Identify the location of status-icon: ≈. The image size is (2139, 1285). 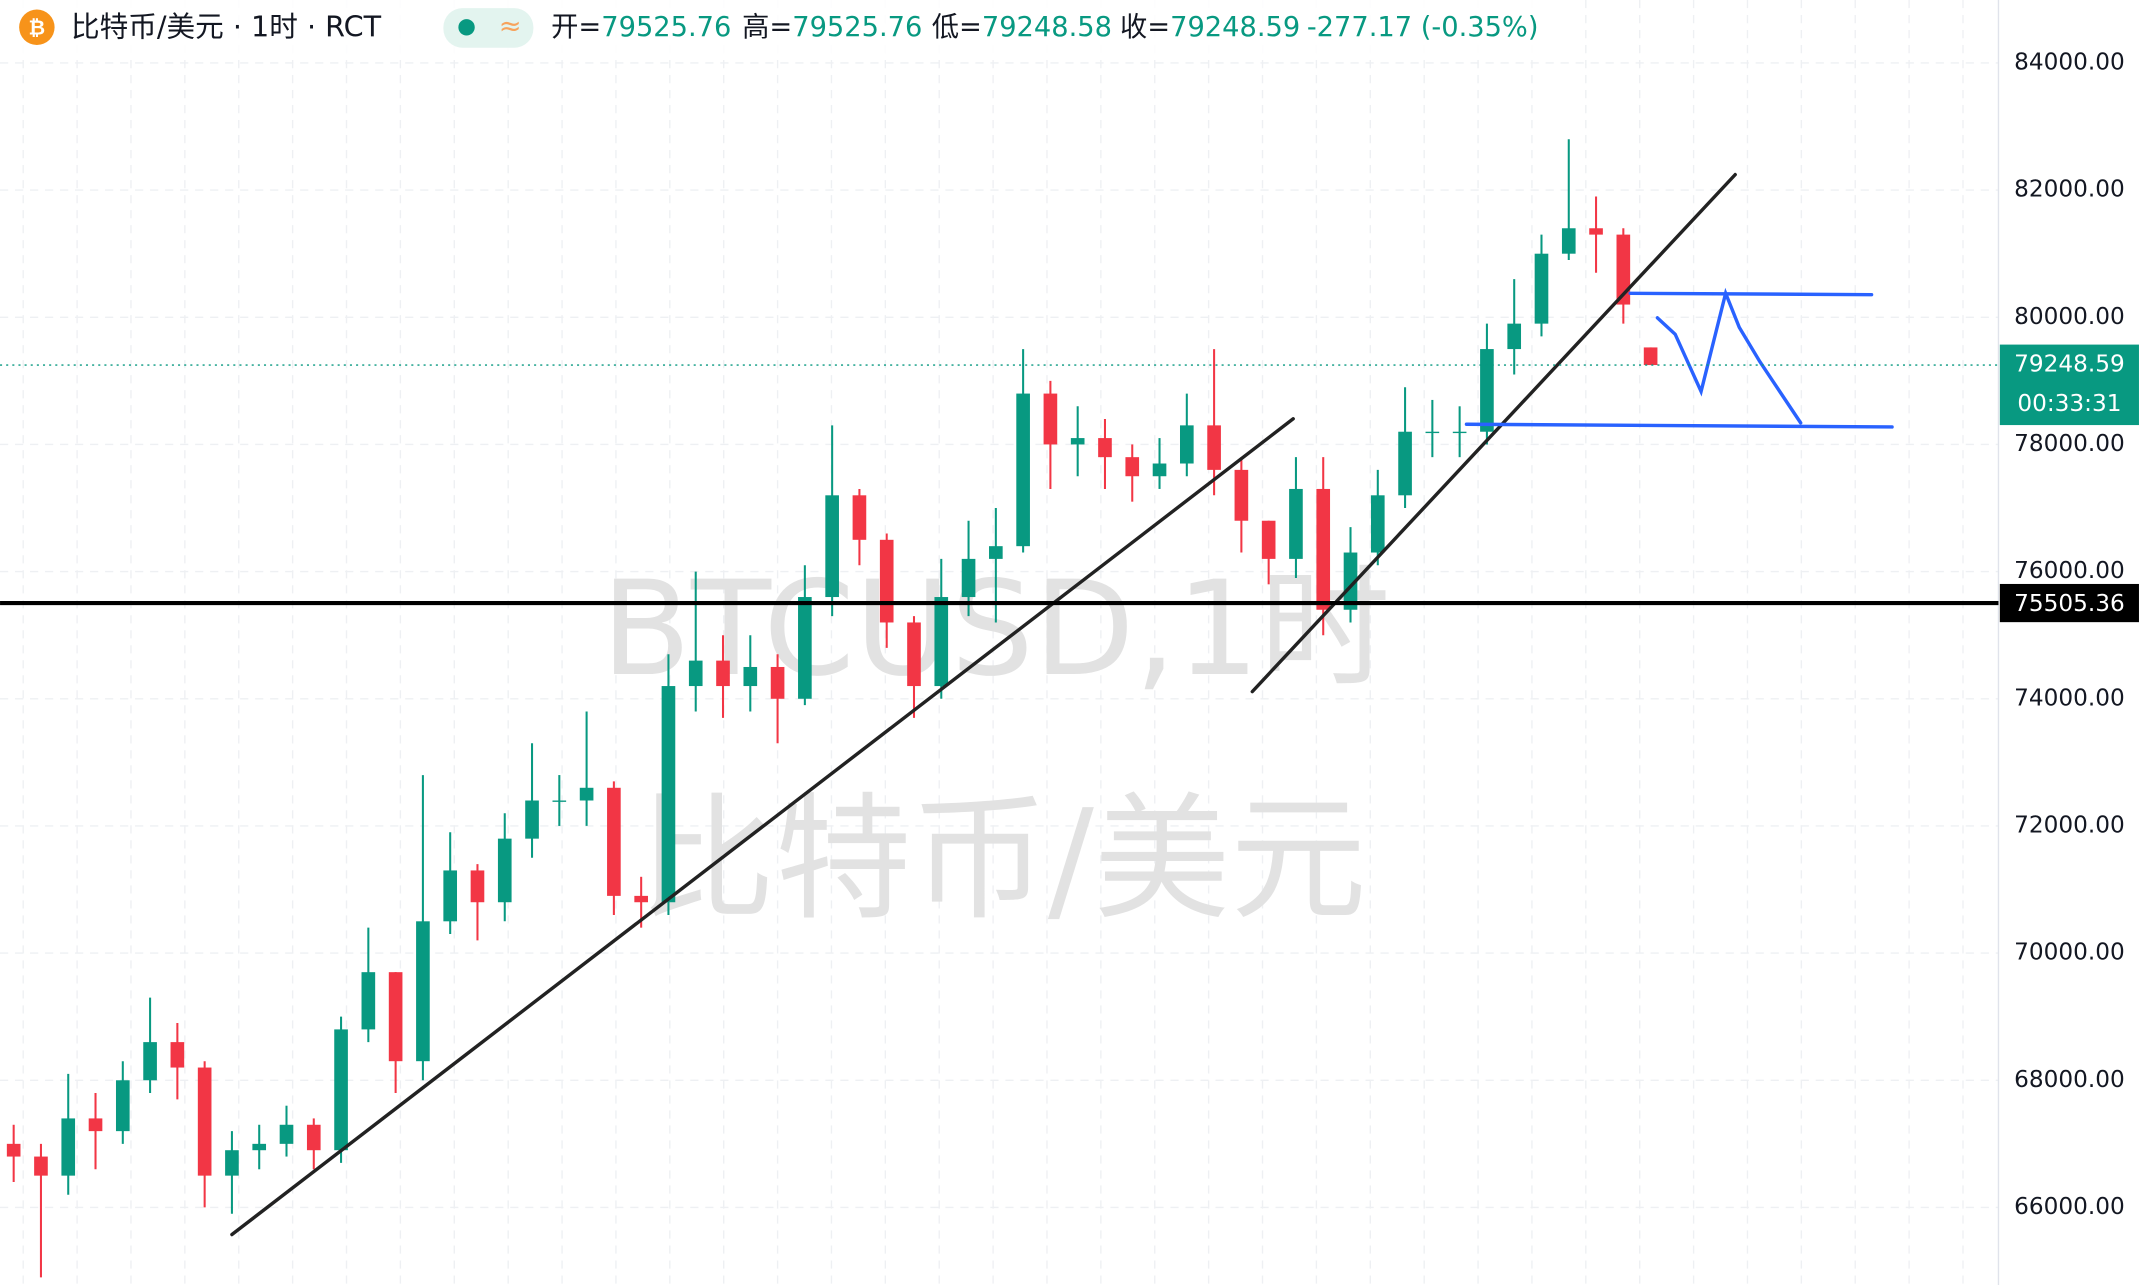
(510, 26).